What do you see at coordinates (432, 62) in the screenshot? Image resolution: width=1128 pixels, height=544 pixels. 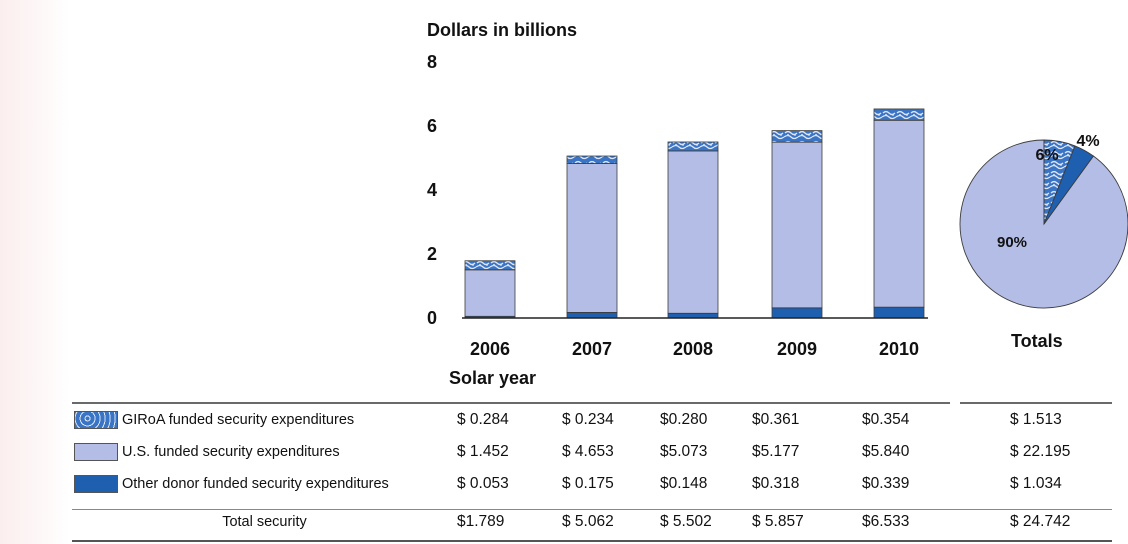 I see `y-tick-label: 8` at bounding box center [432, 62].